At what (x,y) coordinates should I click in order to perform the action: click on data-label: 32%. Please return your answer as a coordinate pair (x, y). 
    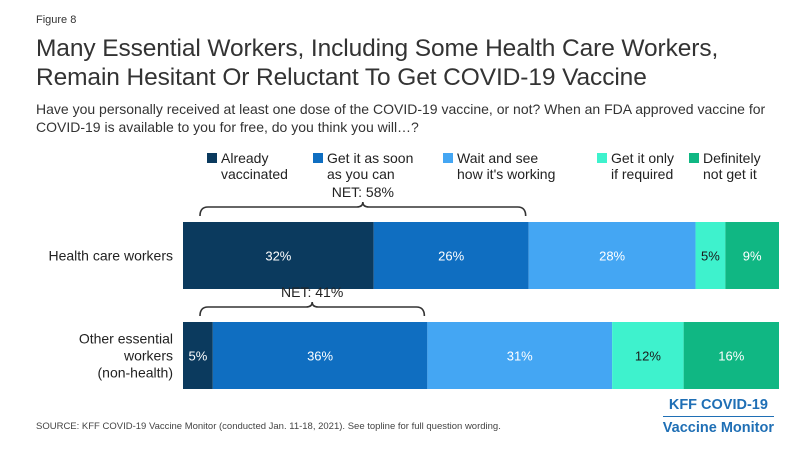
    Looking at the image, I should click on (278, 256).